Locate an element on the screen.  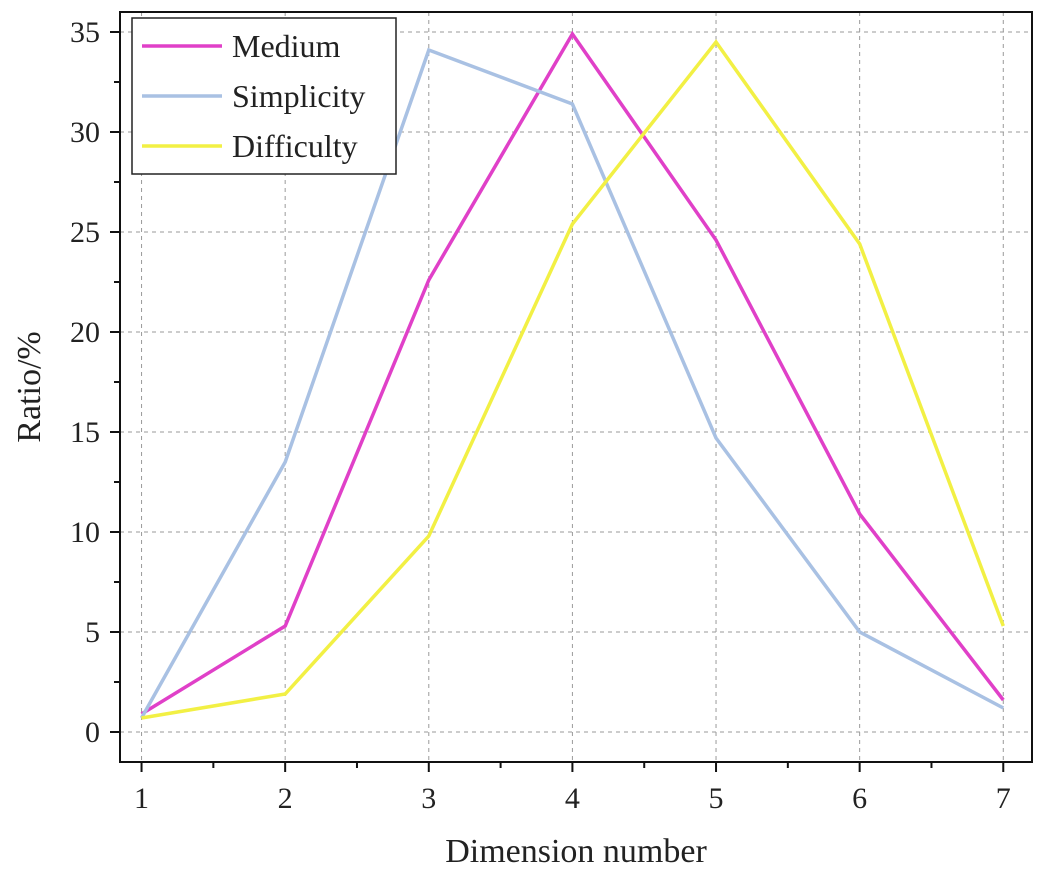
x-tick-label: 7 is located at coordinates (1003, 798).